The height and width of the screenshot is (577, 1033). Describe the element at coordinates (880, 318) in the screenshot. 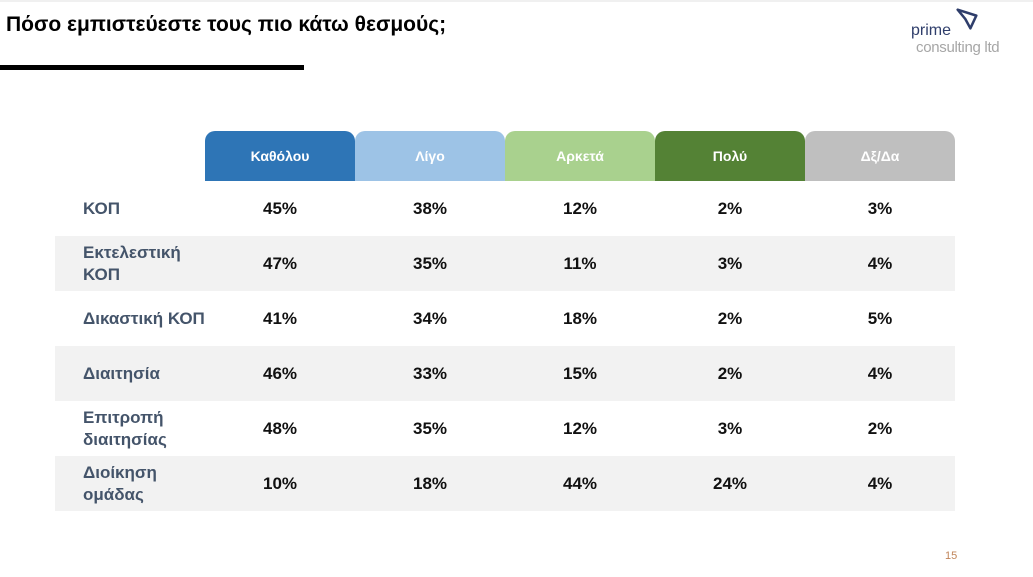

I see `cell-value: 5%` at that location.